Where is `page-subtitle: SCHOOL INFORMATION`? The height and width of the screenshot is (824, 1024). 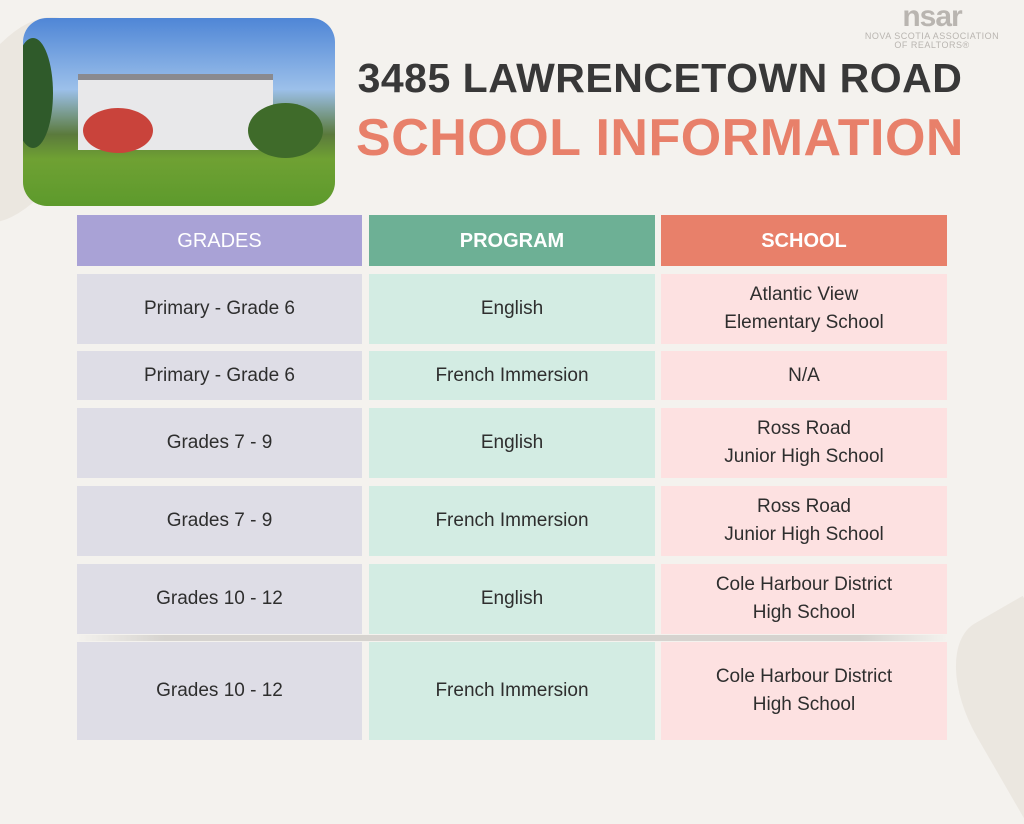 page-subtitle: SCHOOL INFORMATION is located at coordinates (660, 138).